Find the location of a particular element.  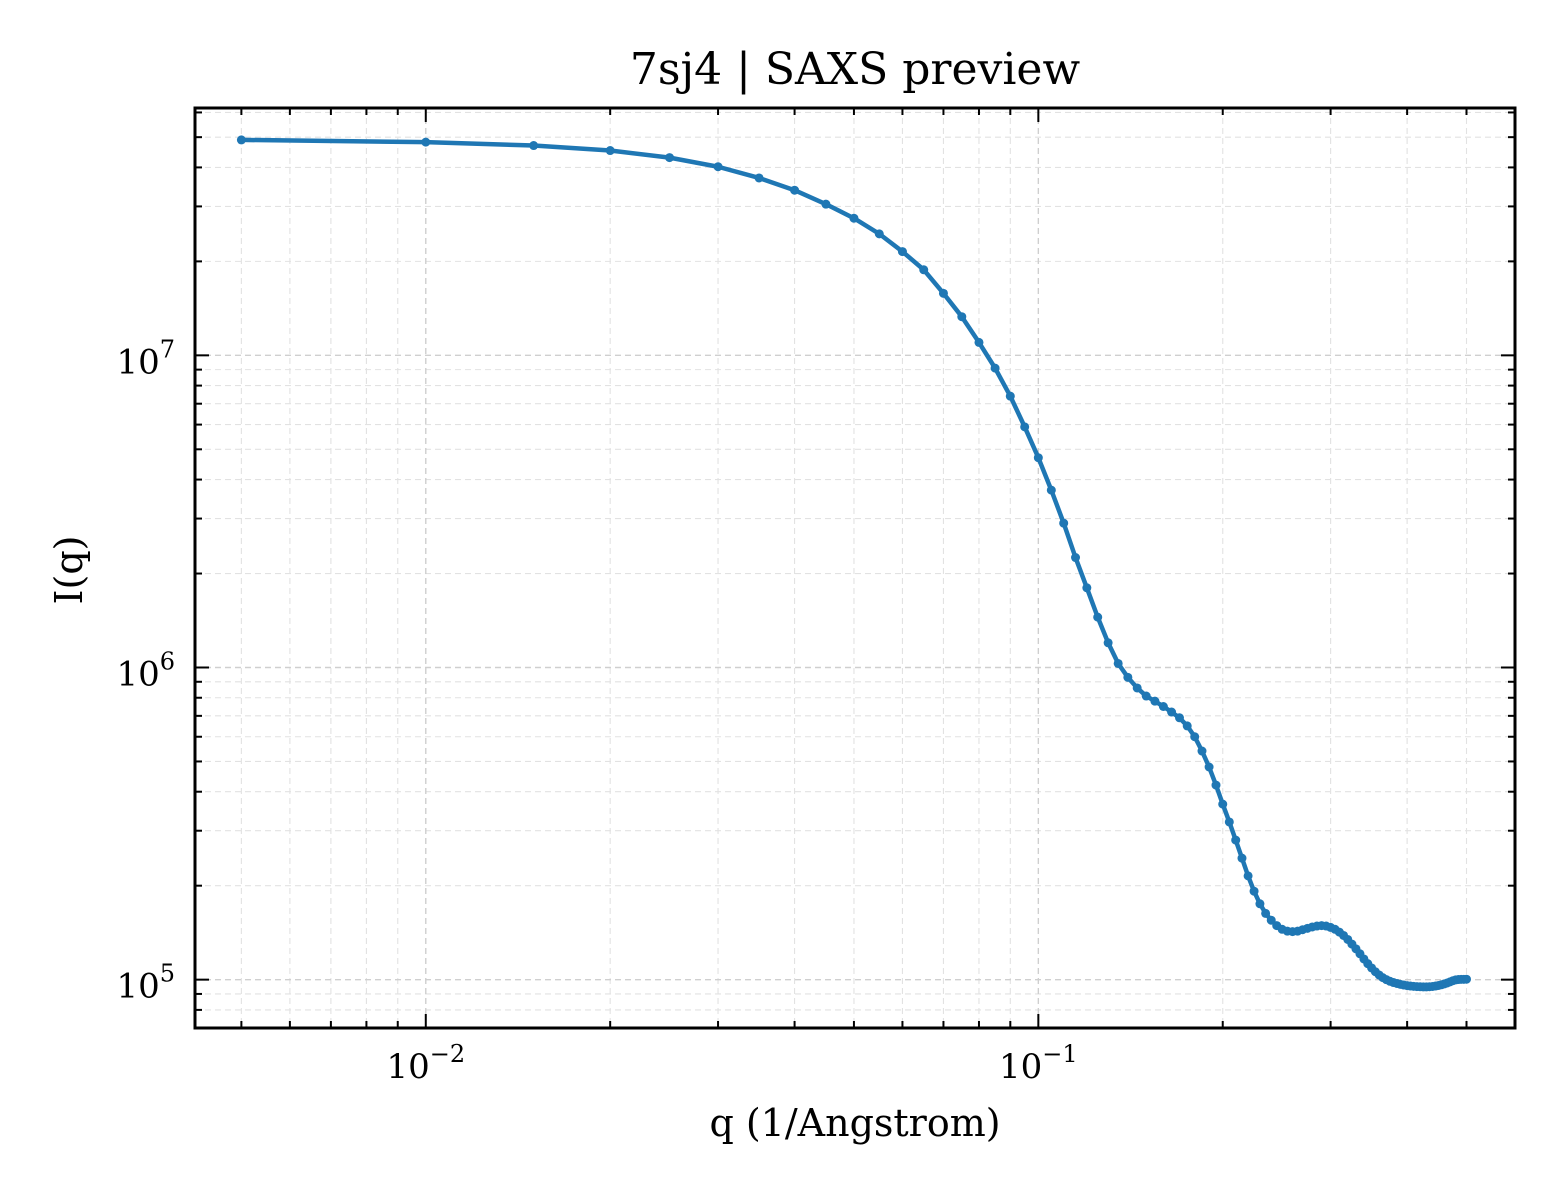

y-axis-label: I(q) is located at coordinates (69, 570).